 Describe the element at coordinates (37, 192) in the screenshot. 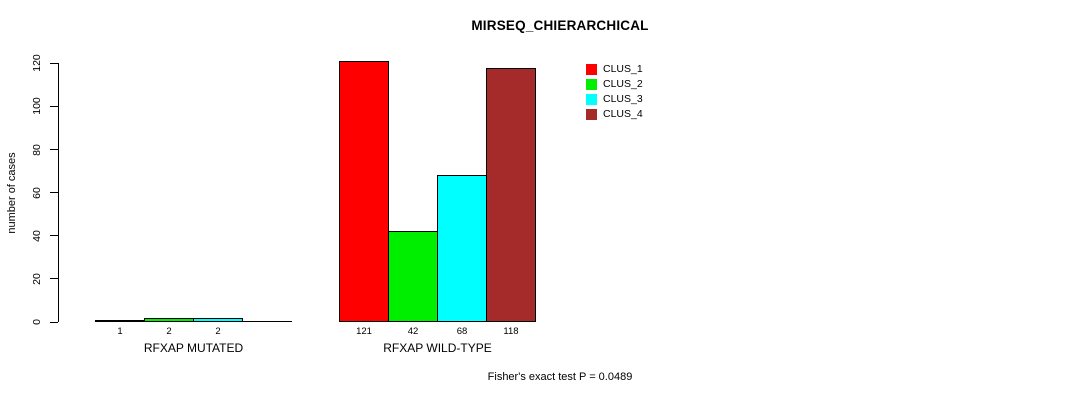

I see `y-tick-label: 60` at that location.